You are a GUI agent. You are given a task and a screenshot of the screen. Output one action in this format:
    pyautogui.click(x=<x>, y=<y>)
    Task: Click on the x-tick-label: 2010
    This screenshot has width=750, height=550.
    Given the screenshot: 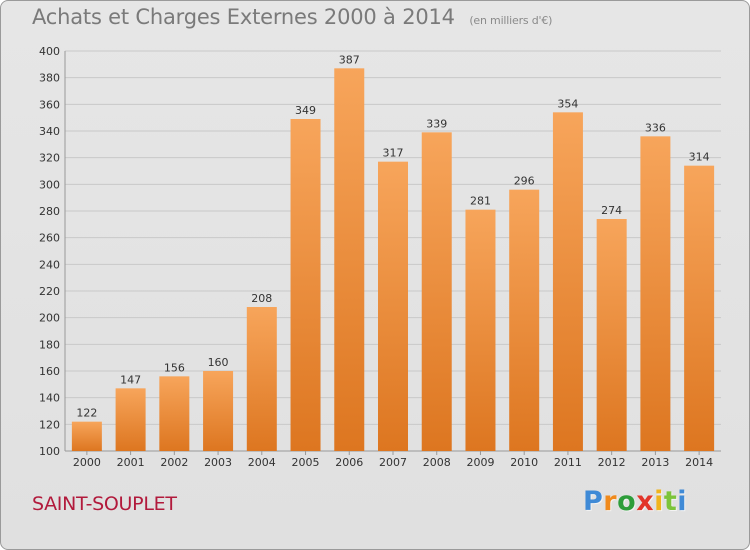 What is the action you would take?
    pyautogui.click(x=524, y=462)
    